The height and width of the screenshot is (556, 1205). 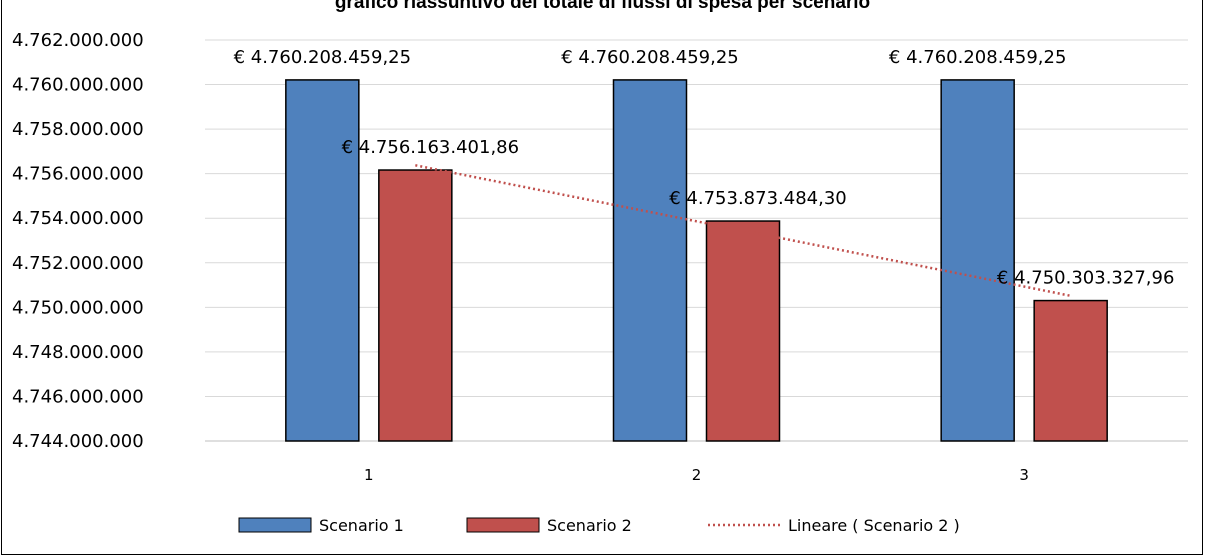 I want to click on y-tick-label: 4.750.000.000, so click(x=78, y=307).